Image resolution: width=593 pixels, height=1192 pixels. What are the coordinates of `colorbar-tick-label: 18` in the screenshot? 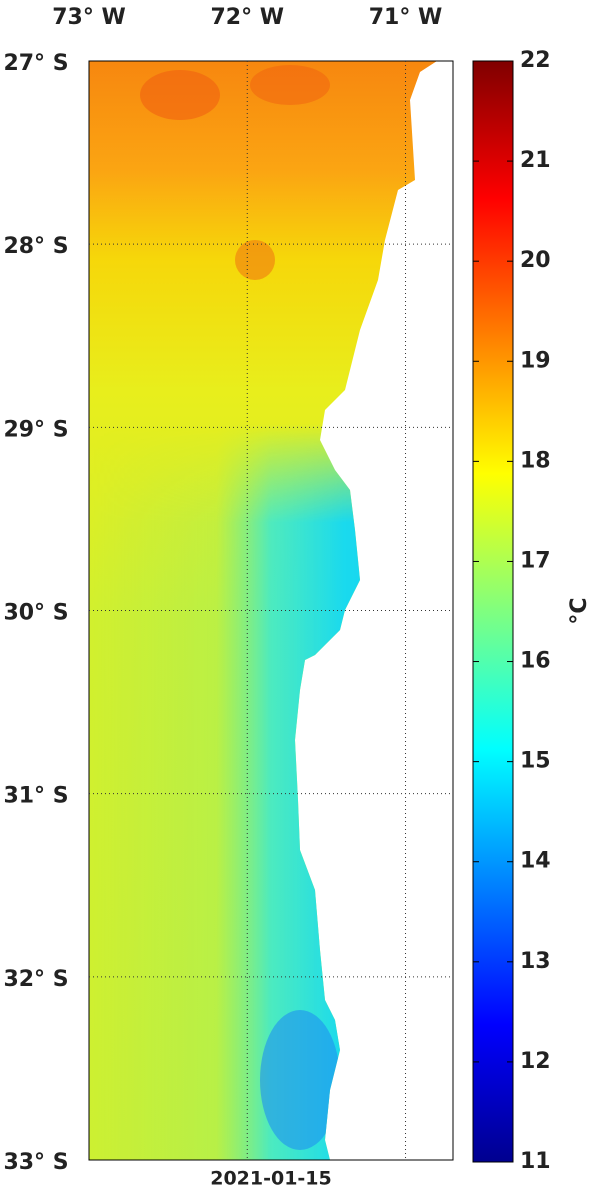 It's located at (535, 460).